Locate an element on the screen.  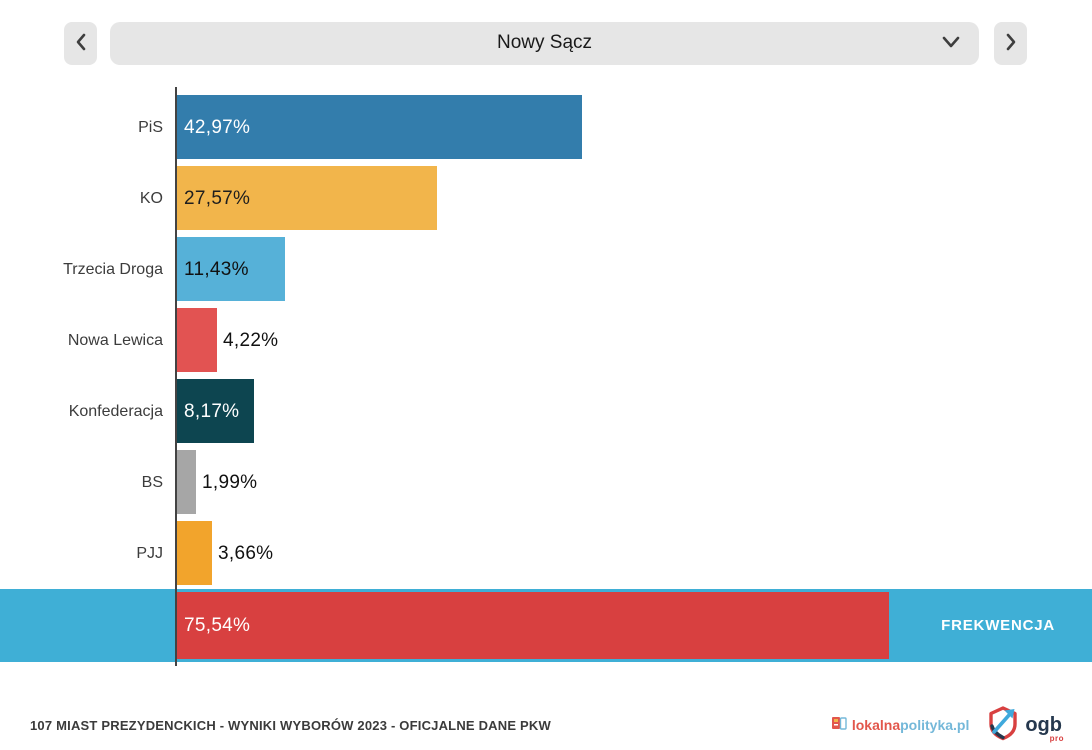
turnout-value: 75,54% is located at coordinates (217, 625).